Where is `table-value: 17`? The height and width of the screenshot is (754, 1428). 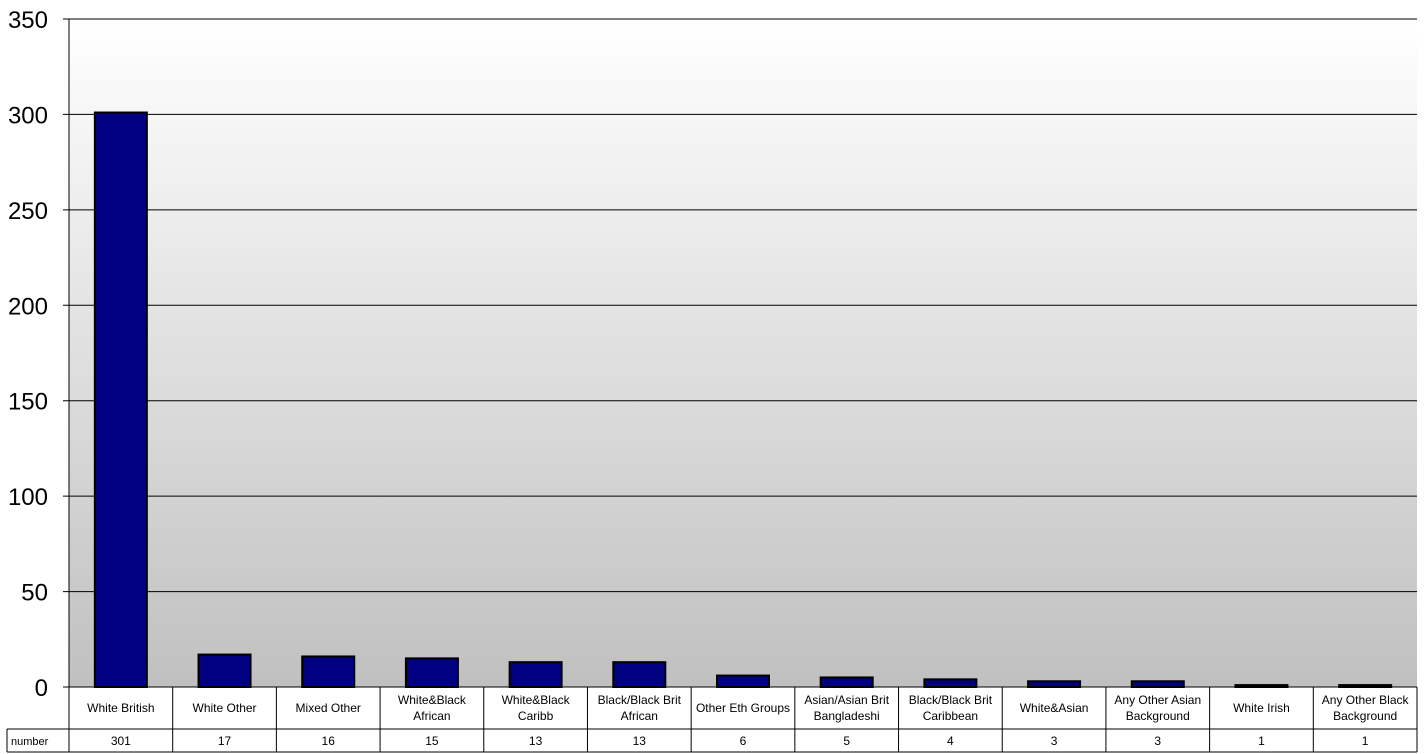
table-value: 17 is located at coordinates (225, 741).